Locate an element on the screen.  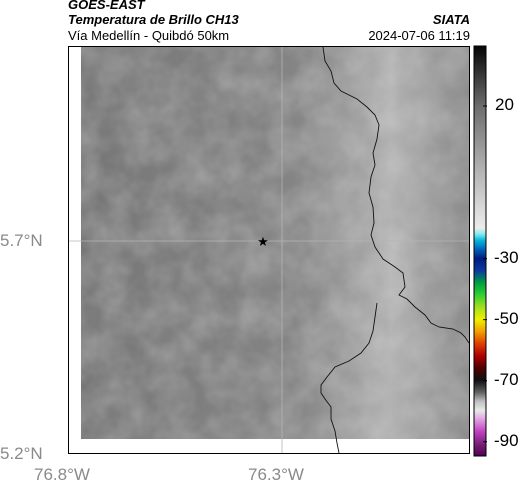
region-label: Vía Medellín - Quibdó 50km is located at coordinates (149, 35).